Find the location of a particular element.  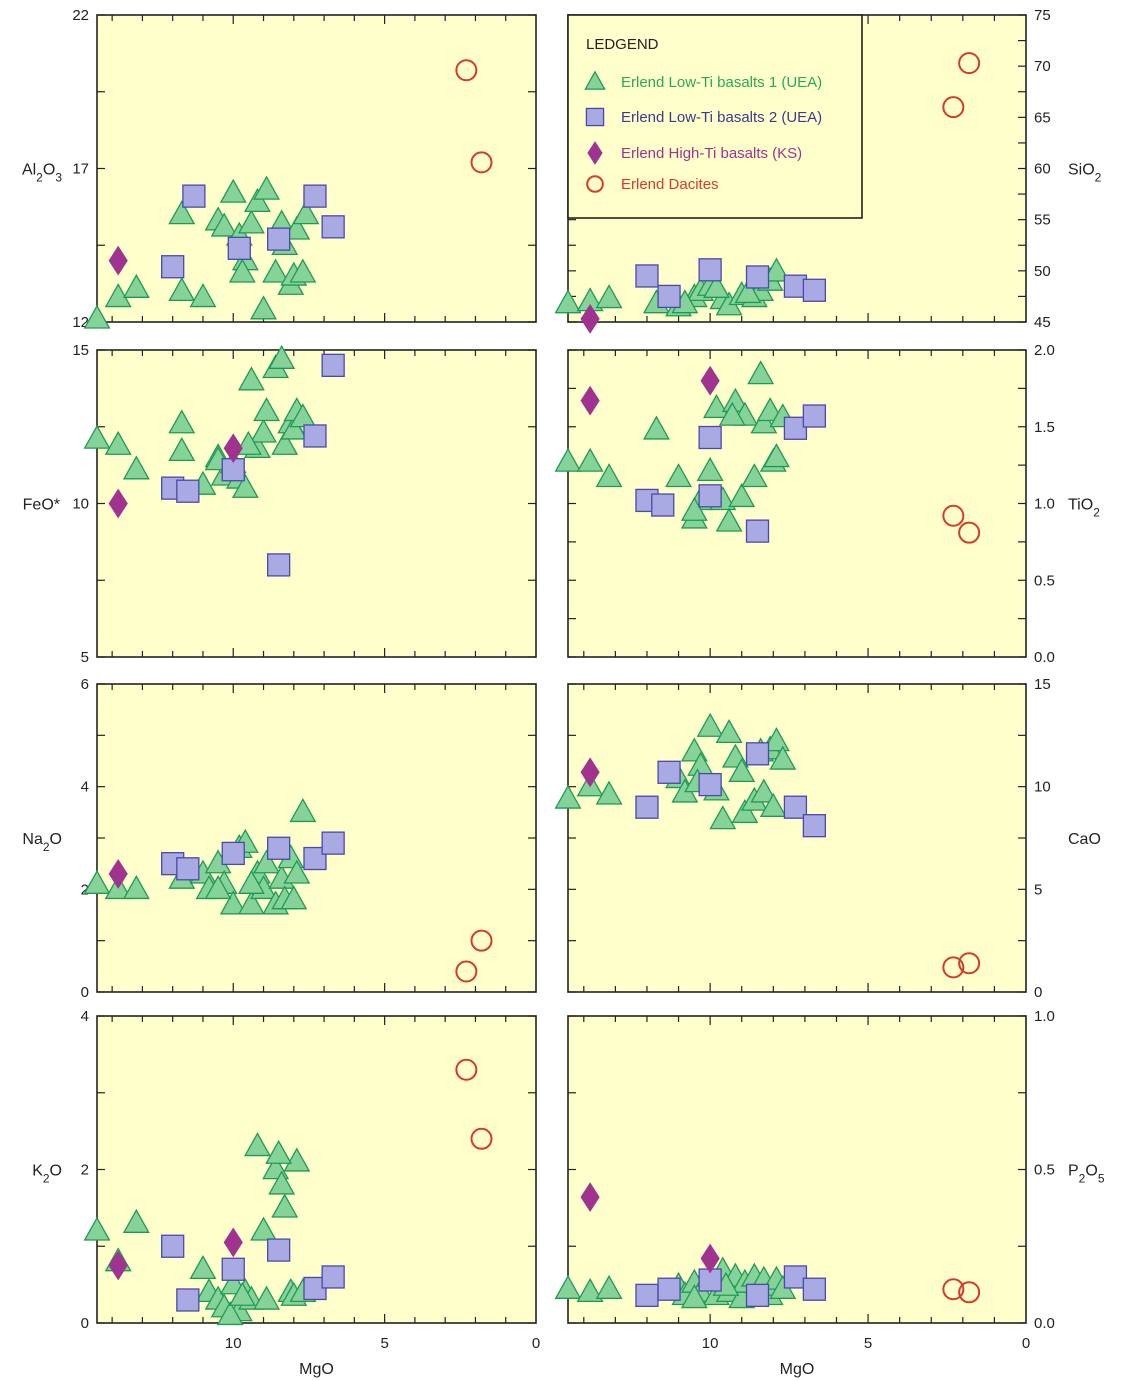

panel-k2o: 0 2 4 K2O is located at coordinates (284, 1170).